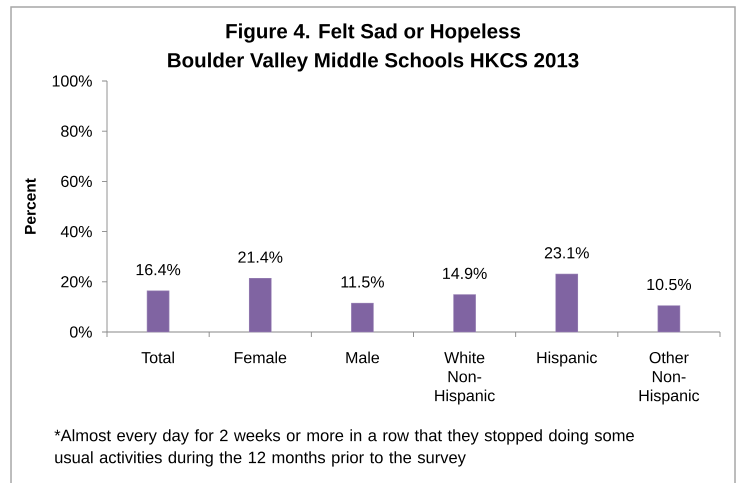  What do you see at coordinates (260, 358) in the screenshot?
I see `x-tick-label: Female` at bounding box center [260, 358].